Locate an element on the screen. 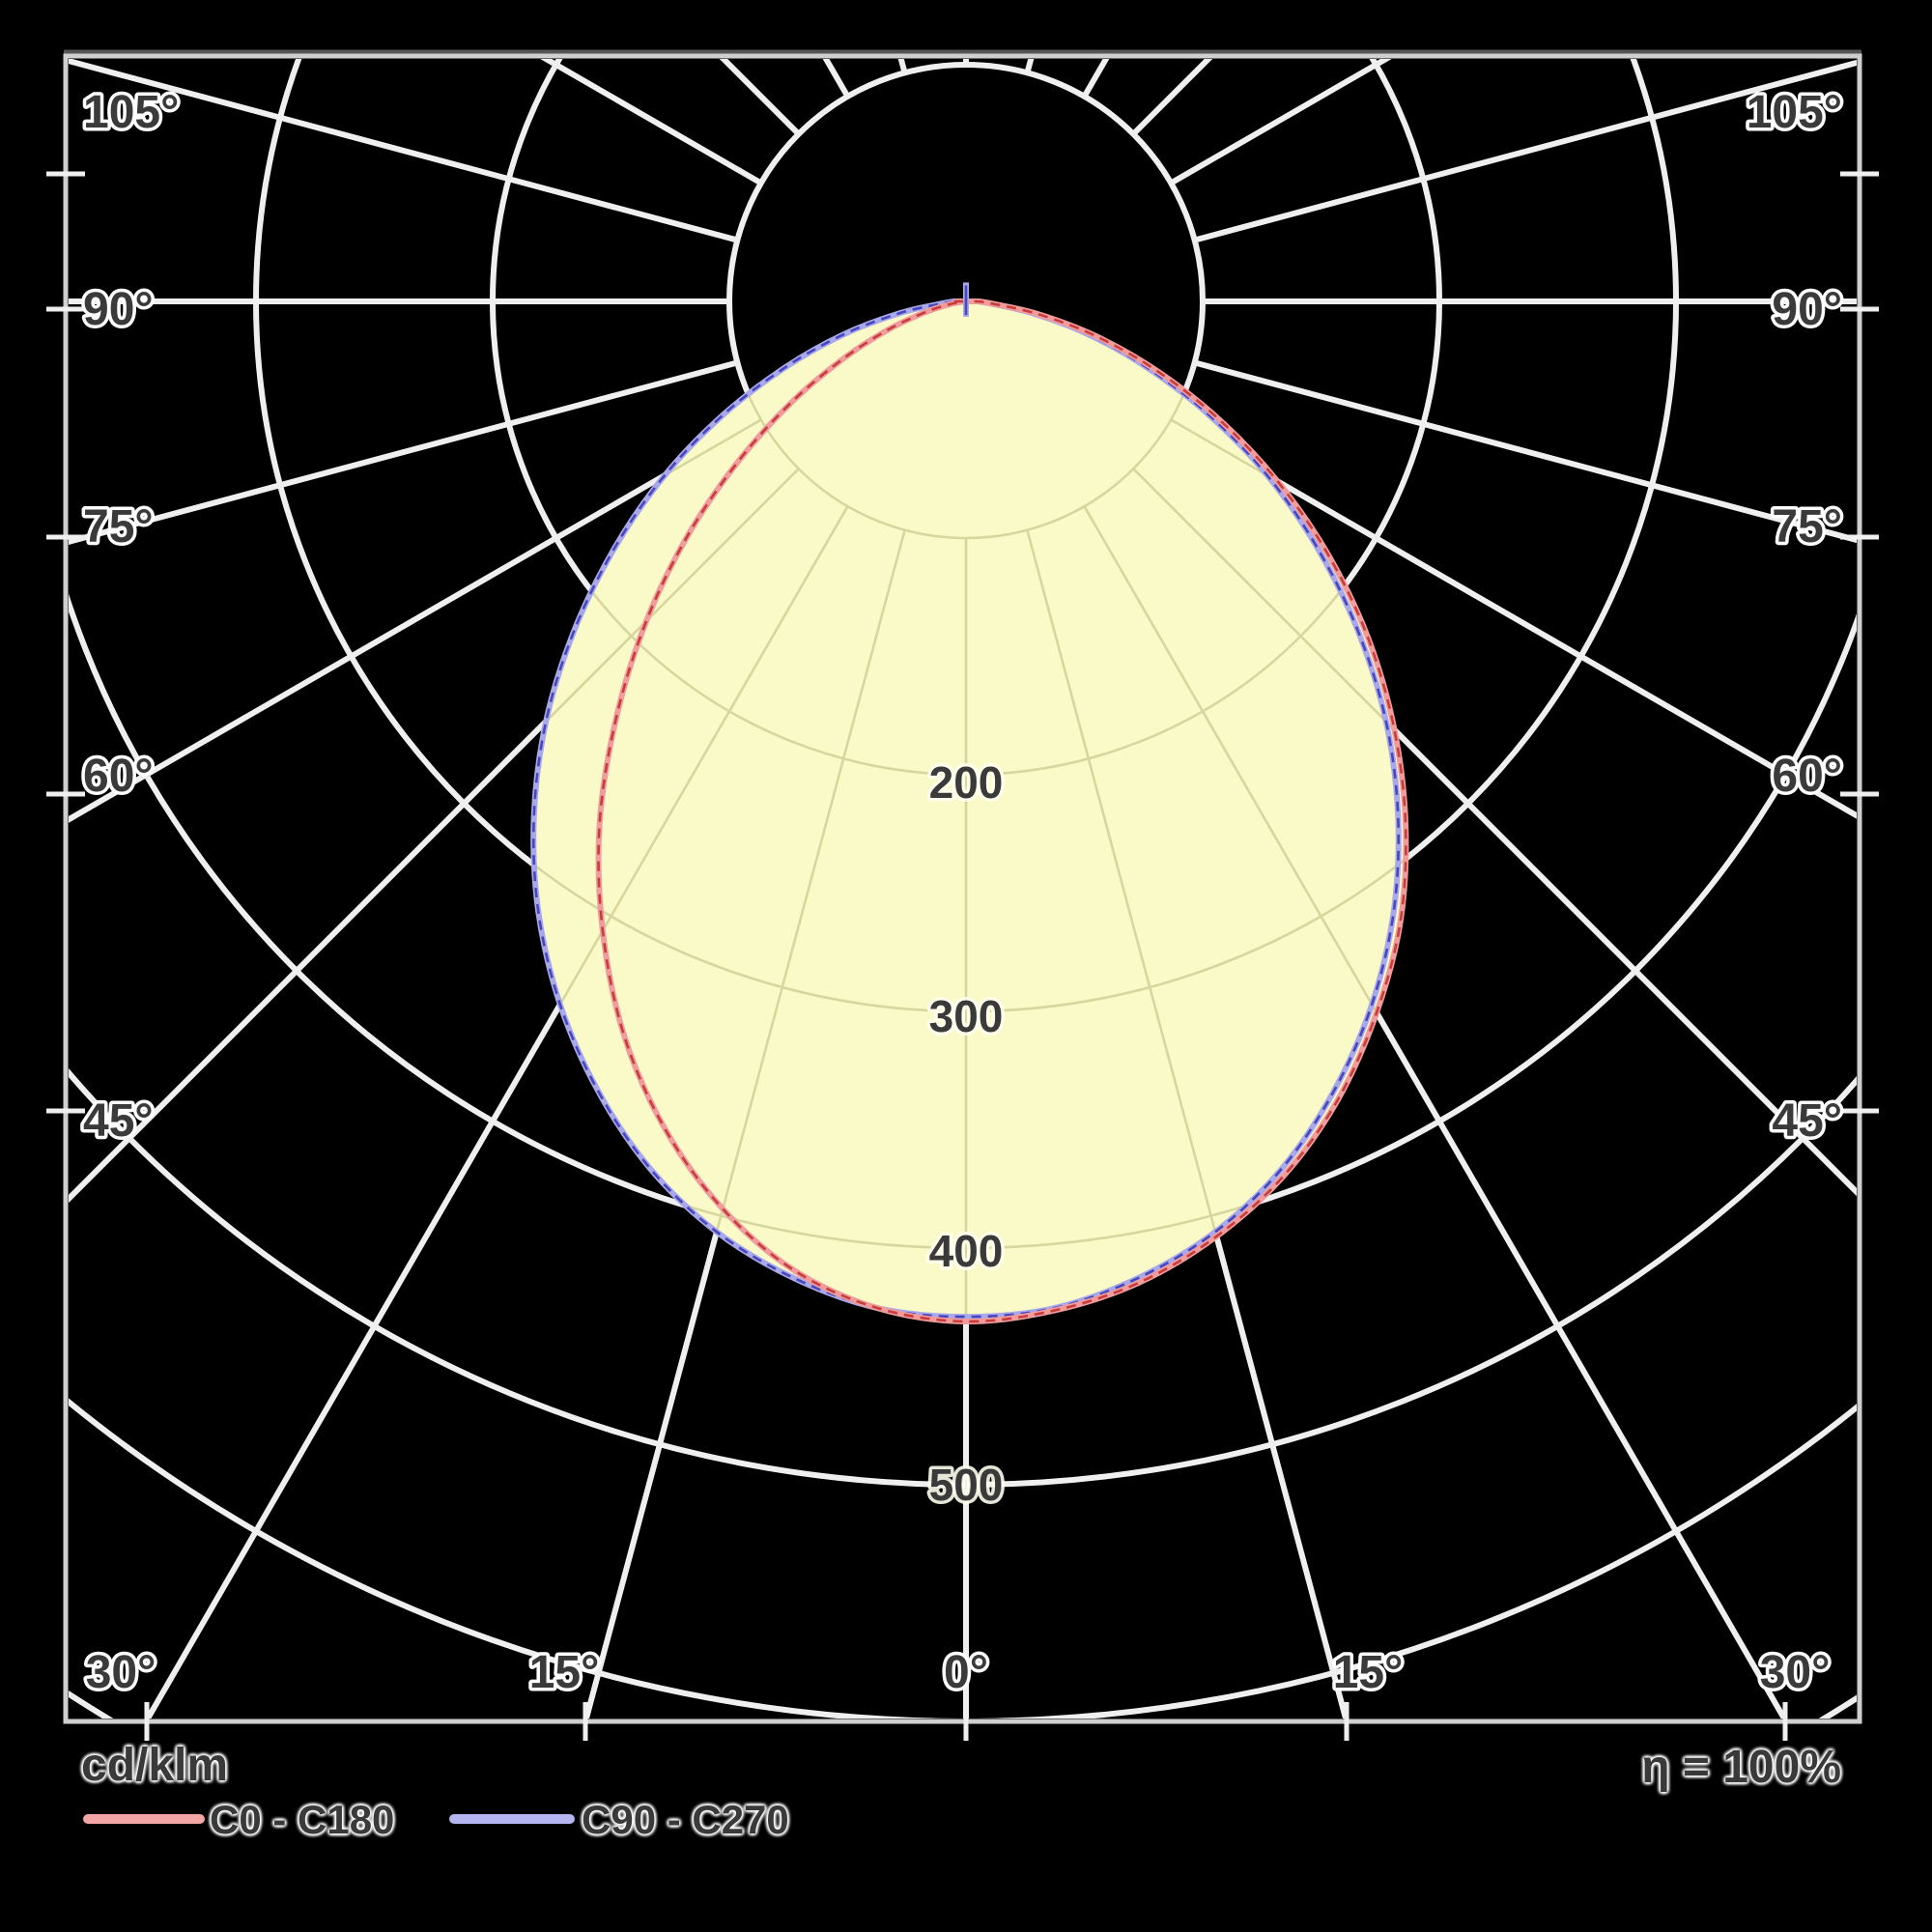  ring-value-label: 200 is located at coordinates (966, 782).